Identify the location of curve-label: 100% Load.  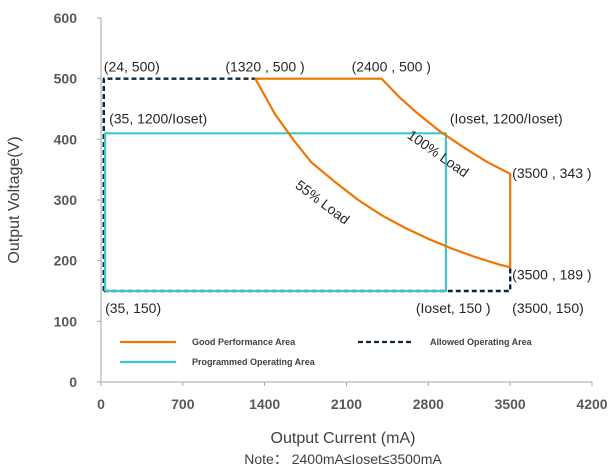
(438, 154).